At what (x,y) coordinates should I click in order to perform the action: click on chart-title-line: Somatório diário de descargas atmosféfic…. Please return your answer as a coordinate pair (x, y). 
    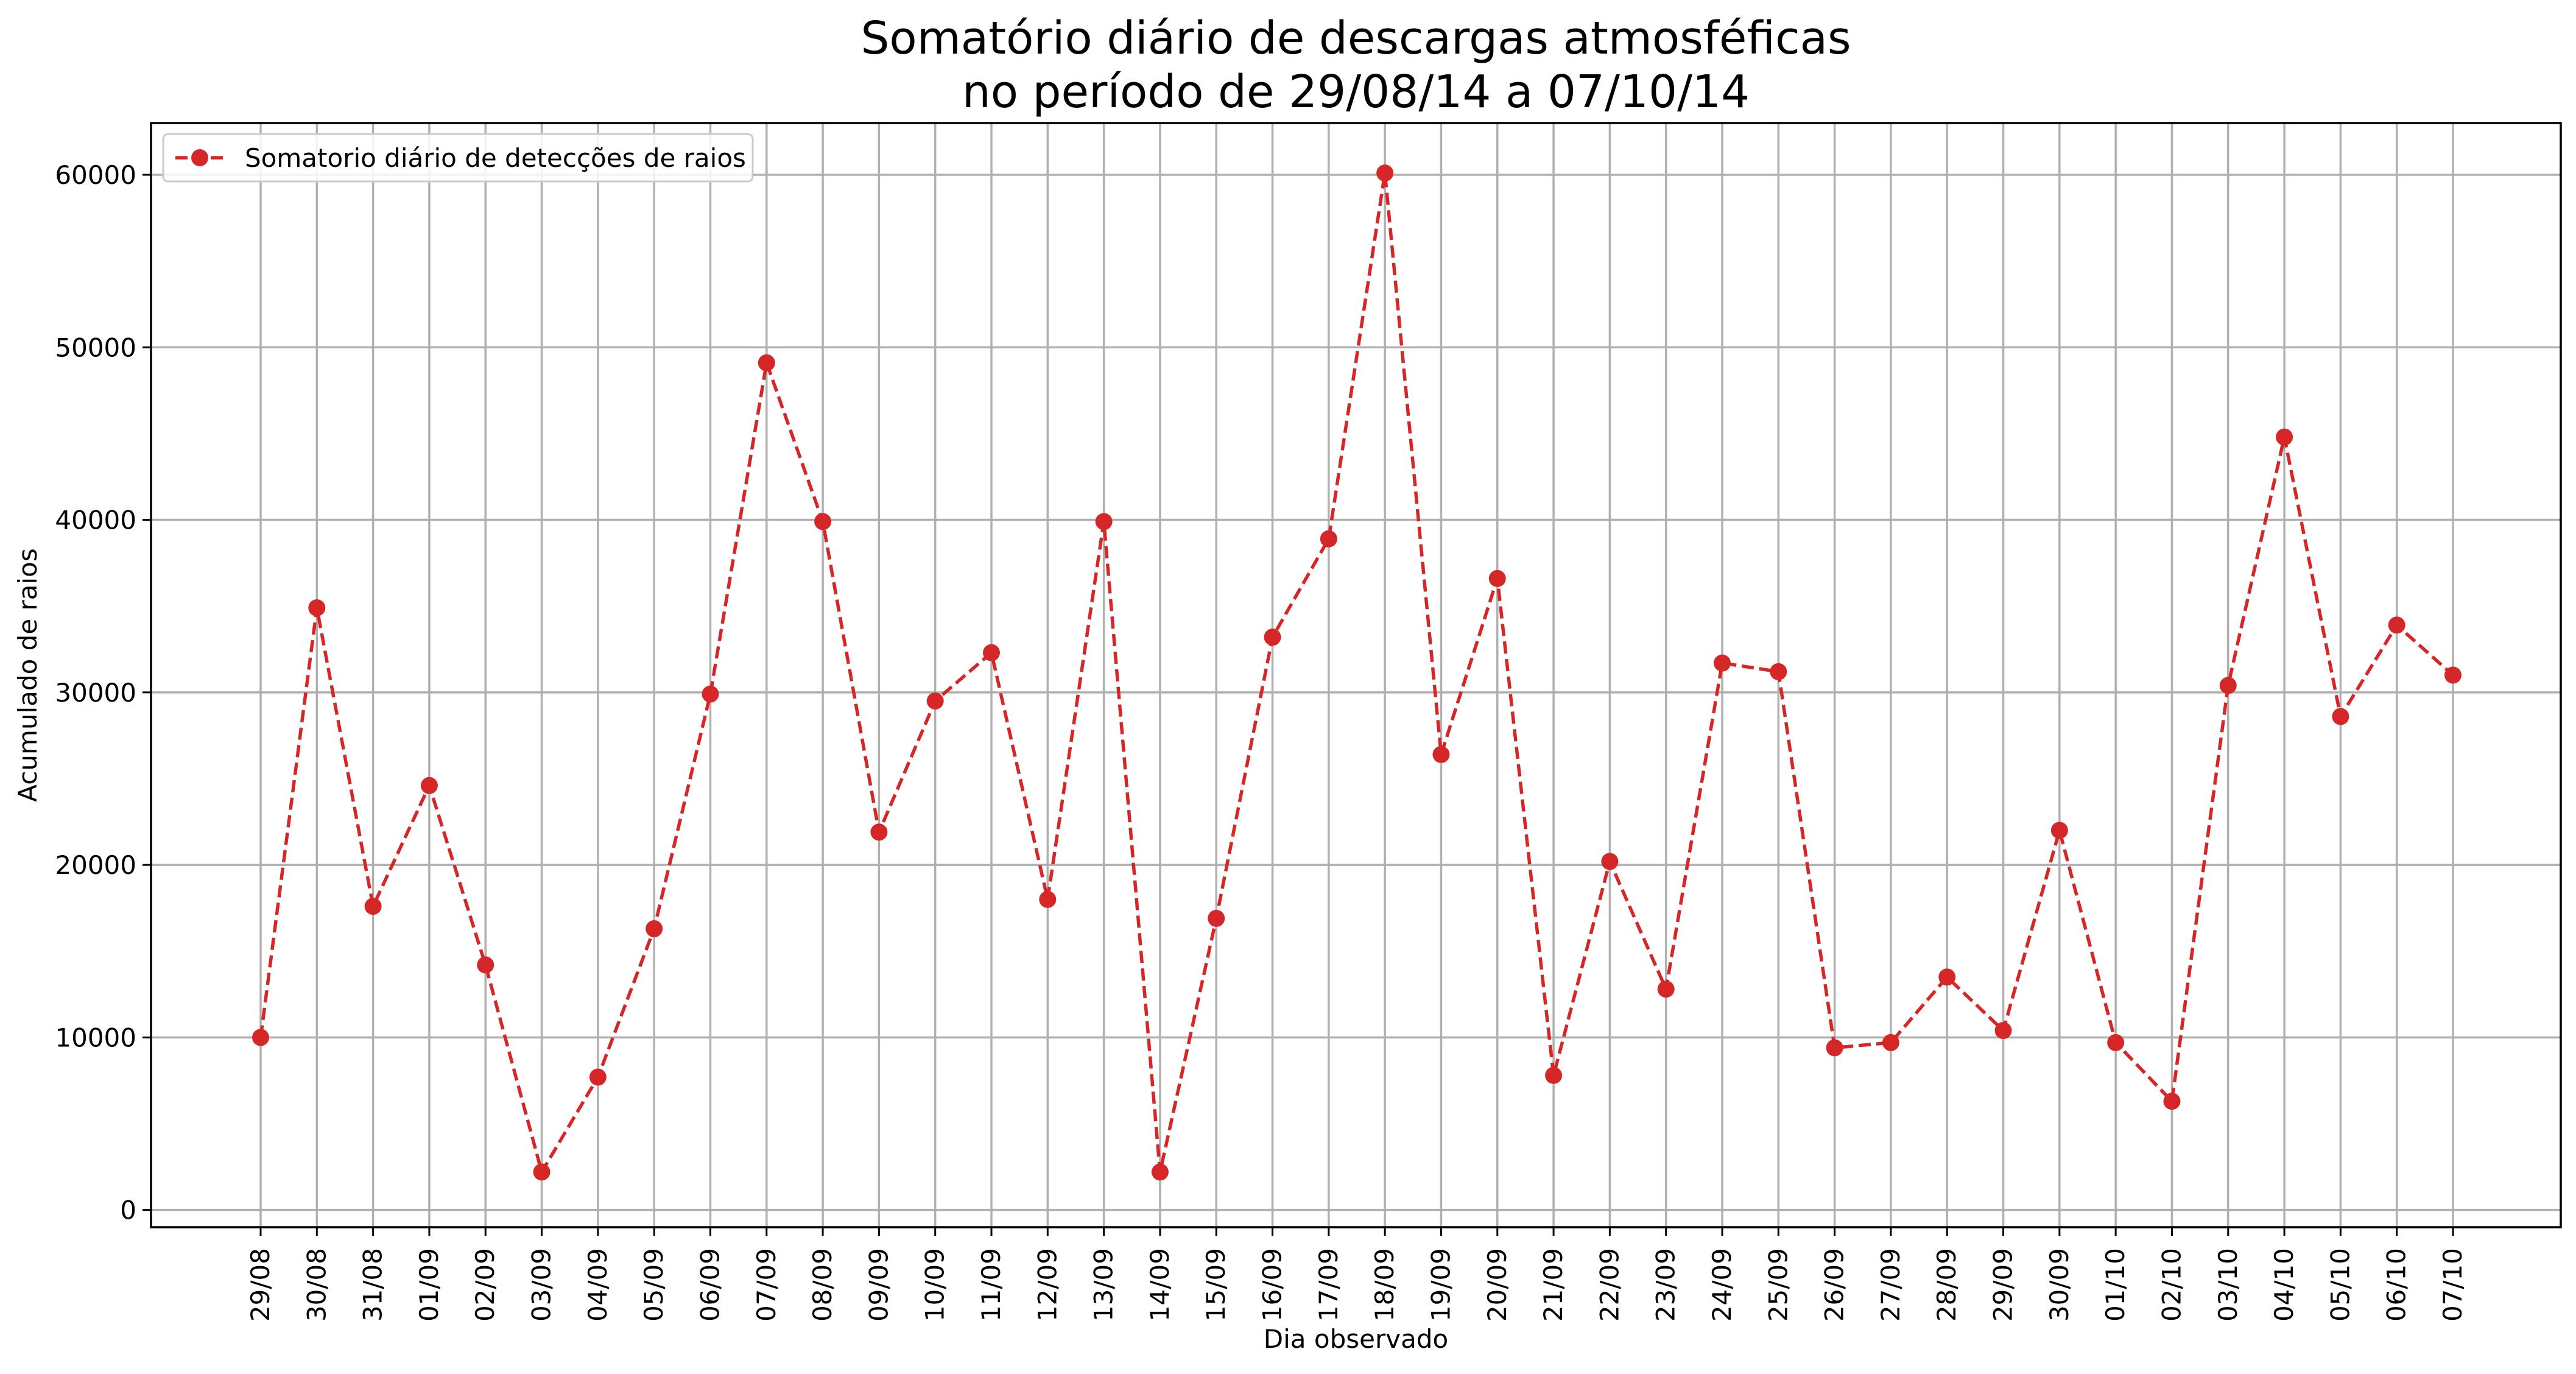
    Looking at the image, I should click on (1355, 38).